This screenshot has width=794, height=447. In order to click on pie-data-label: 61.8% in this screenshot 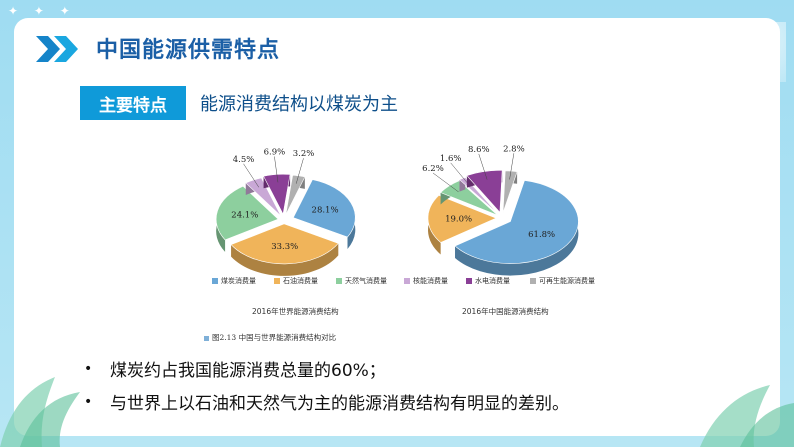, I will do `click(541, 235)`.